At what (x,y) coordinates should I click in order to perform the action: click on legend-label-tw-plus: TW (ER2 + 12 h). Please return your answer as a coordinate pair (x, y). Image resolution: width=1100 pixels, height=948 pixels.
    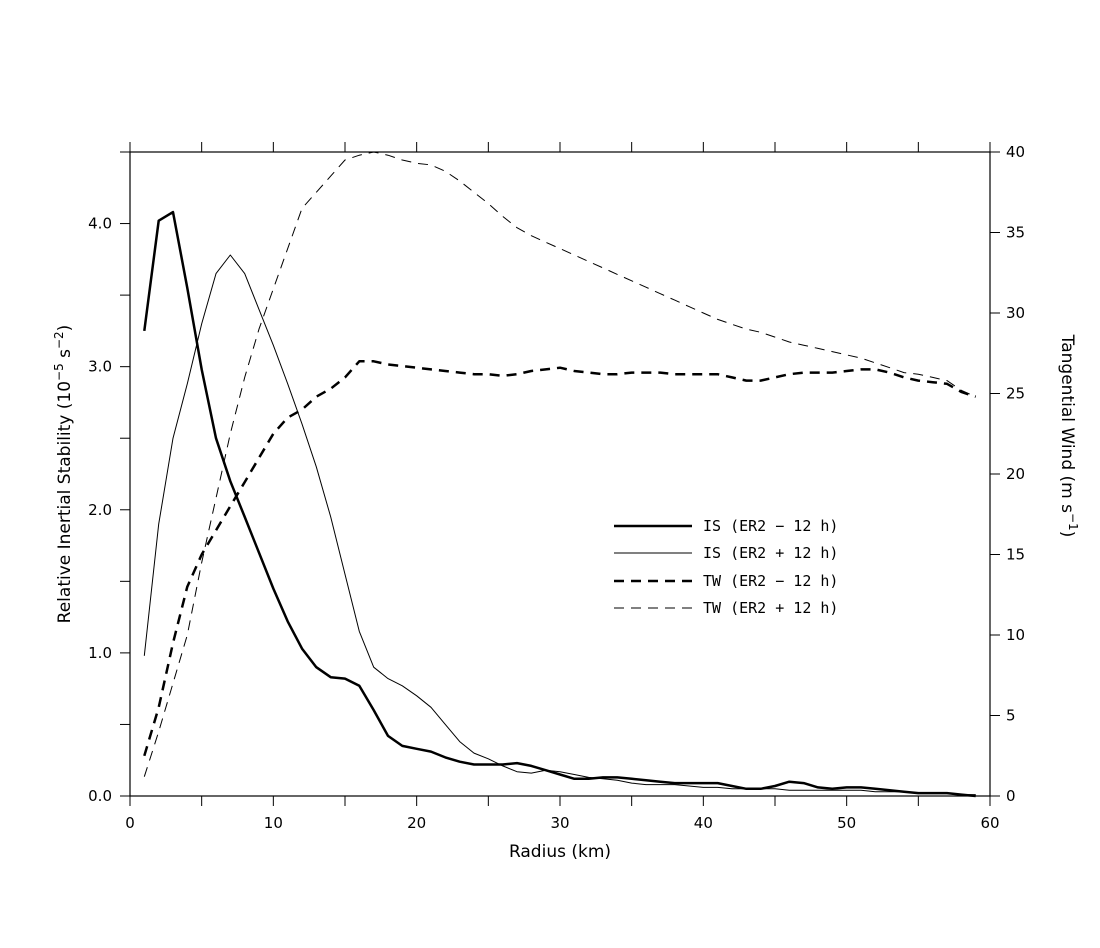
    Looking at the image, I should click on (770, 608).